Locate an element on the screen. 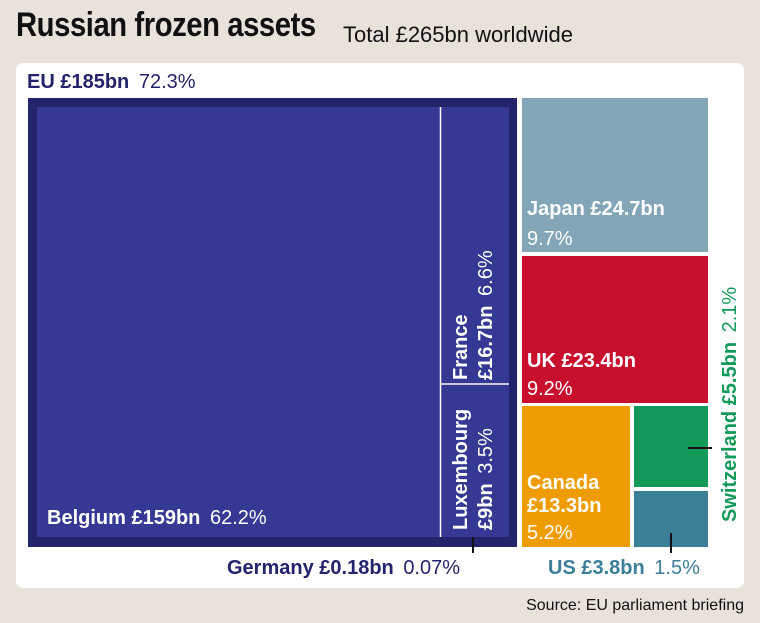  france-value-label: £16.7bn 6.6% is located at coordinates (486, 315).